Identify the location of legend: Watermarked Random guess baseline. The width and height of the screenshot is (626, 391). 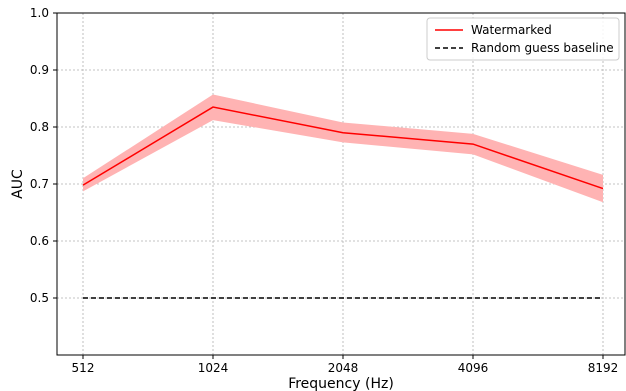
(523, 39).